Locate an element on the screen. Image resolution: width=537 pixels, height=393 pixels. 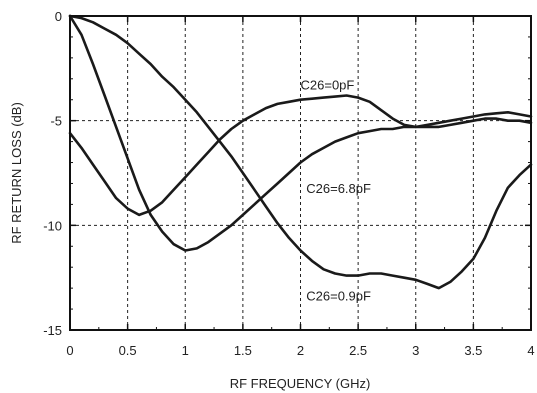
x-tick-label: 0 is located at coordinates (69, 350).